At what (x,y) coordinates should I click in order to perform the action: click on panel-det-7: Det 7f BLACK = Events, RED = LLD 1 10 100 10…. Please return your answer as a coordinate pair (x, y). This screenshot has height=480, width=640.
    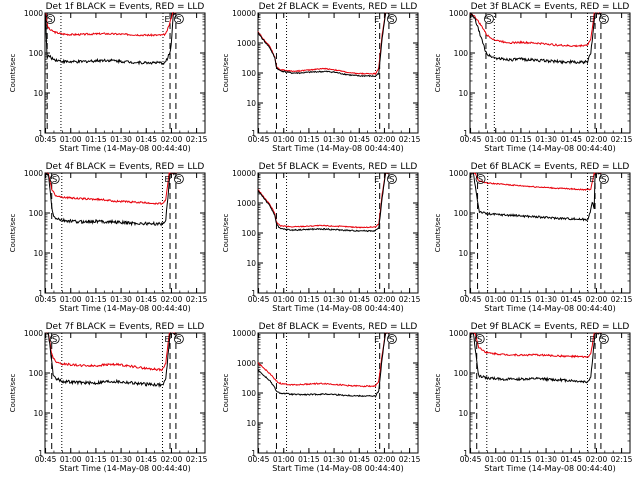
    Looking at the image, I should click on (108, 397).